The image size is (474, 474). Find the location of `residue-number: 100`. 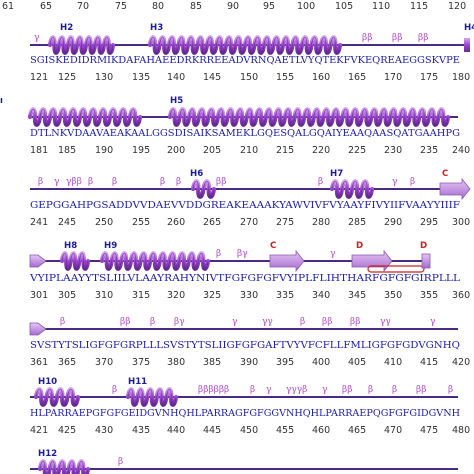

residue-number: 100 is located at coordinates (306, 6).